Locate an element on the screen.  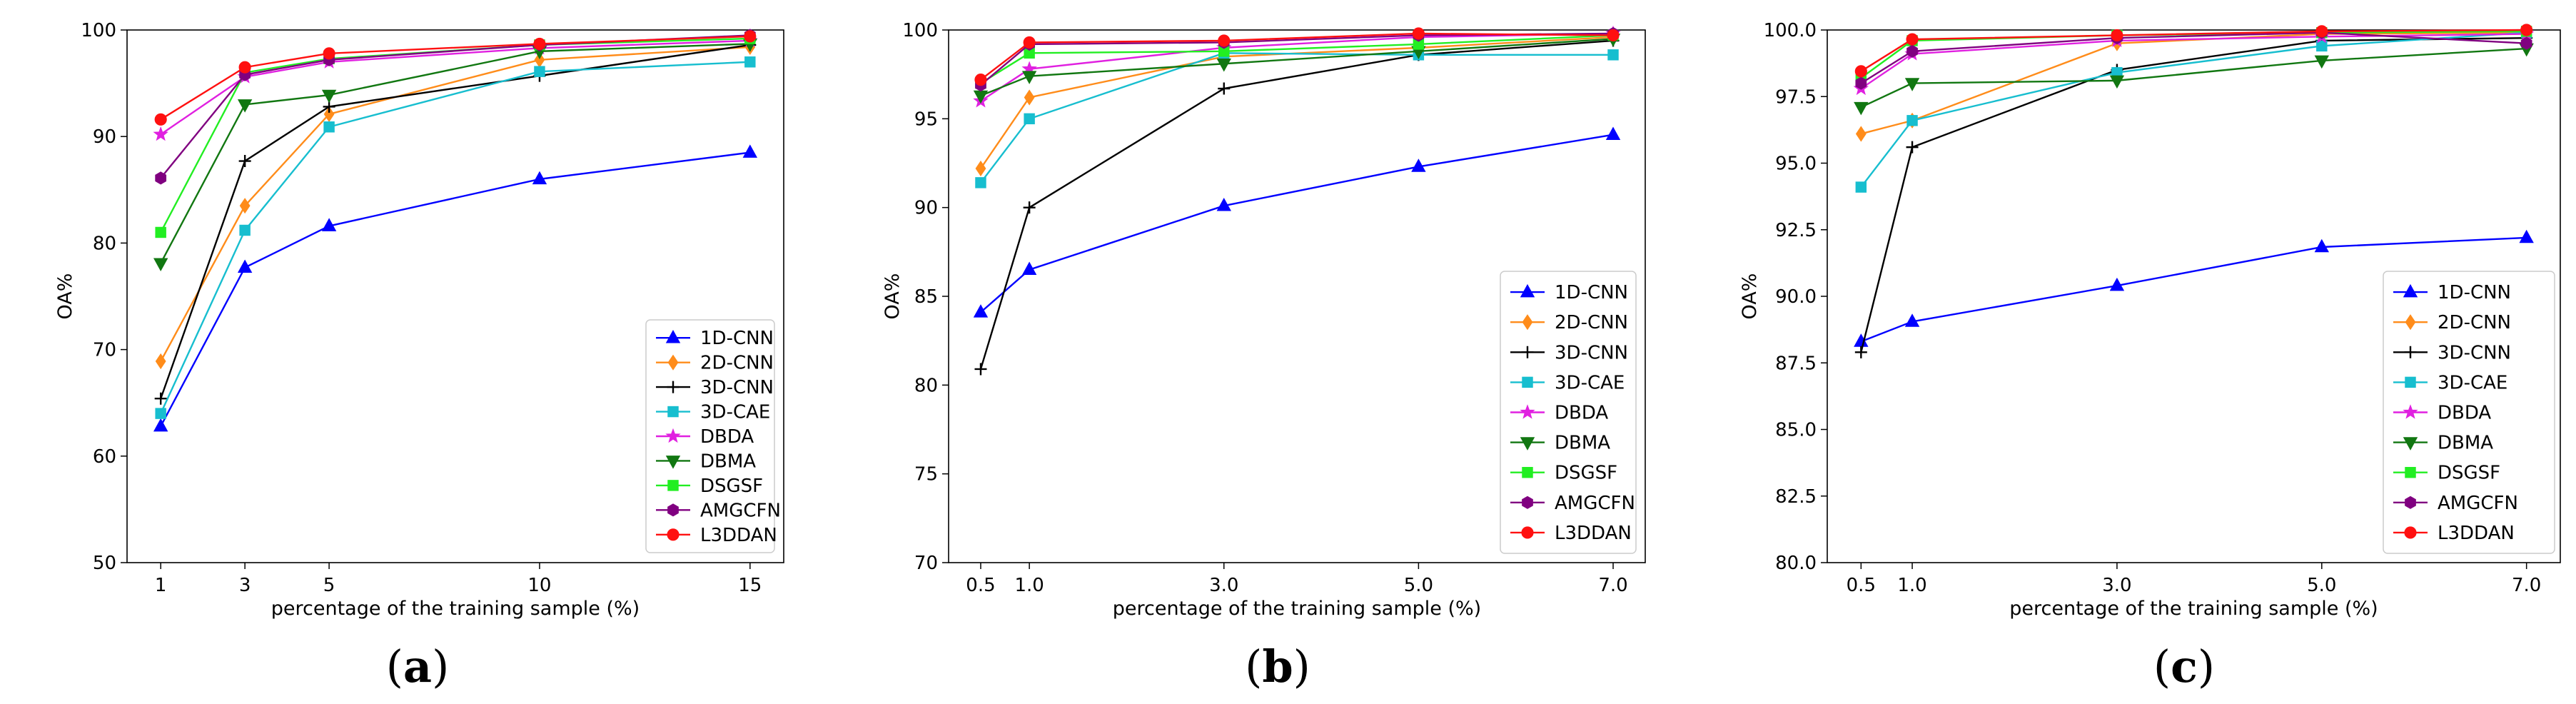
x-tick-label: 1 is located at coordinates (161, 585).